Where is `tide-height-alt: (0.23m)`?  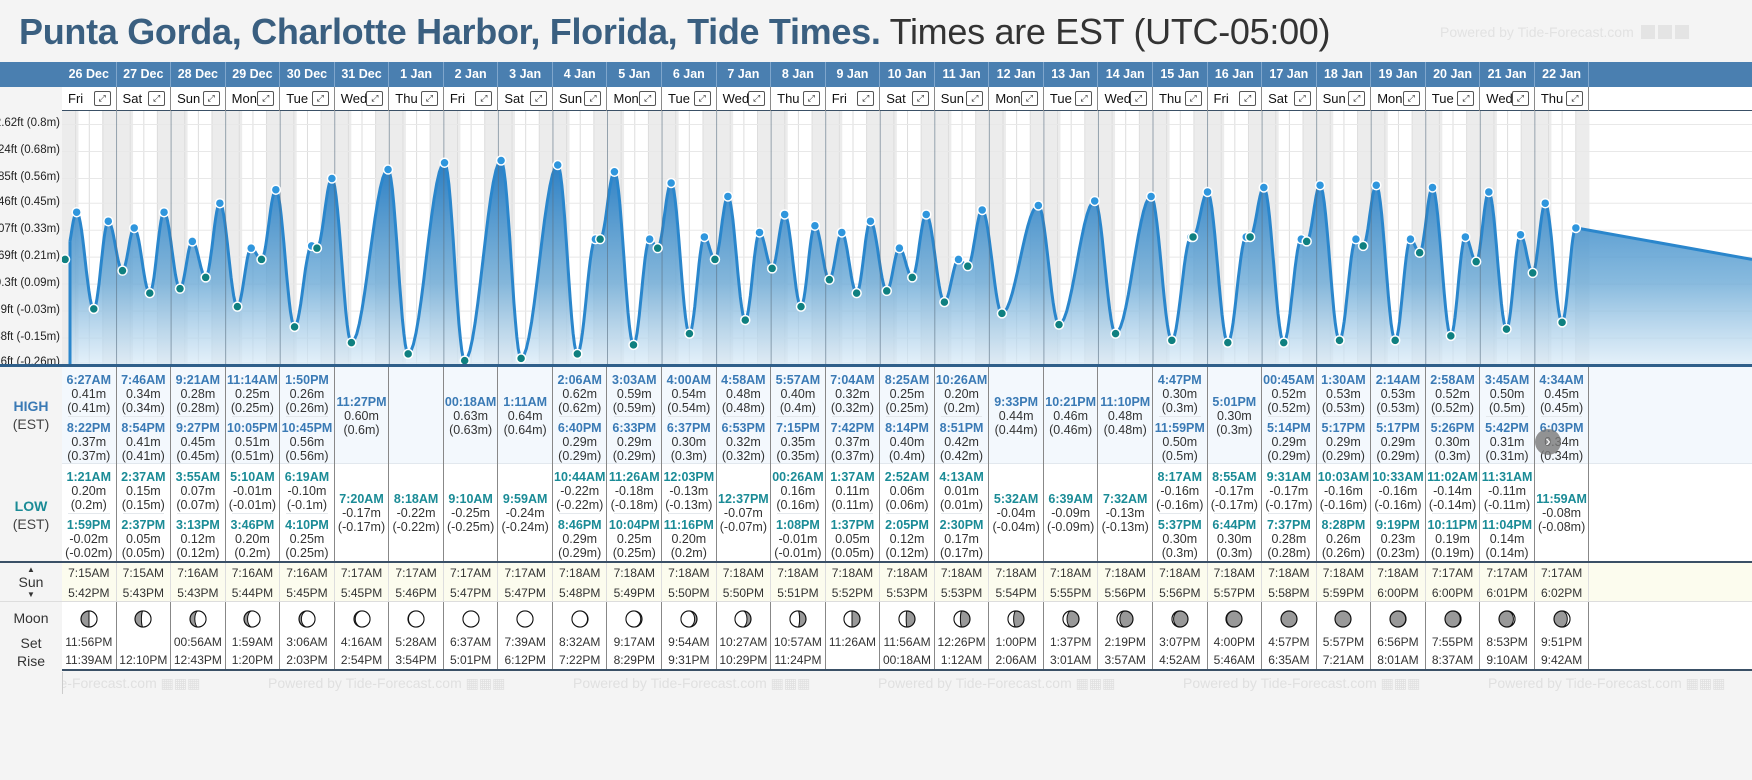 tide-height-alt: (0.23m) is located at coordinates (1398, 553).